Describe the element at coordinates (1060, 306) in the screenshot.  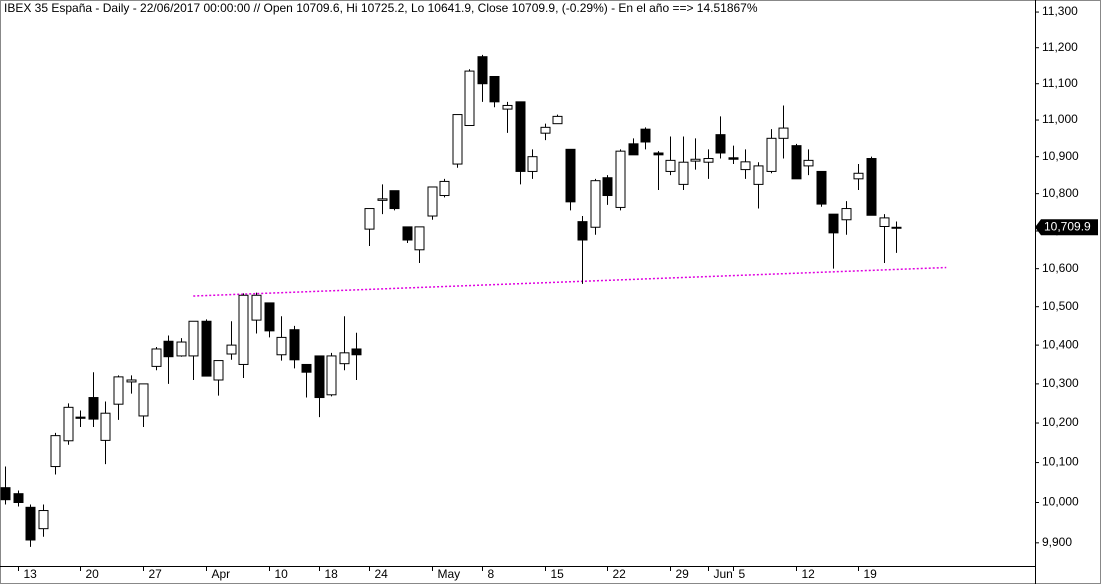
I see `y-tick-label: 10,500` at that location.